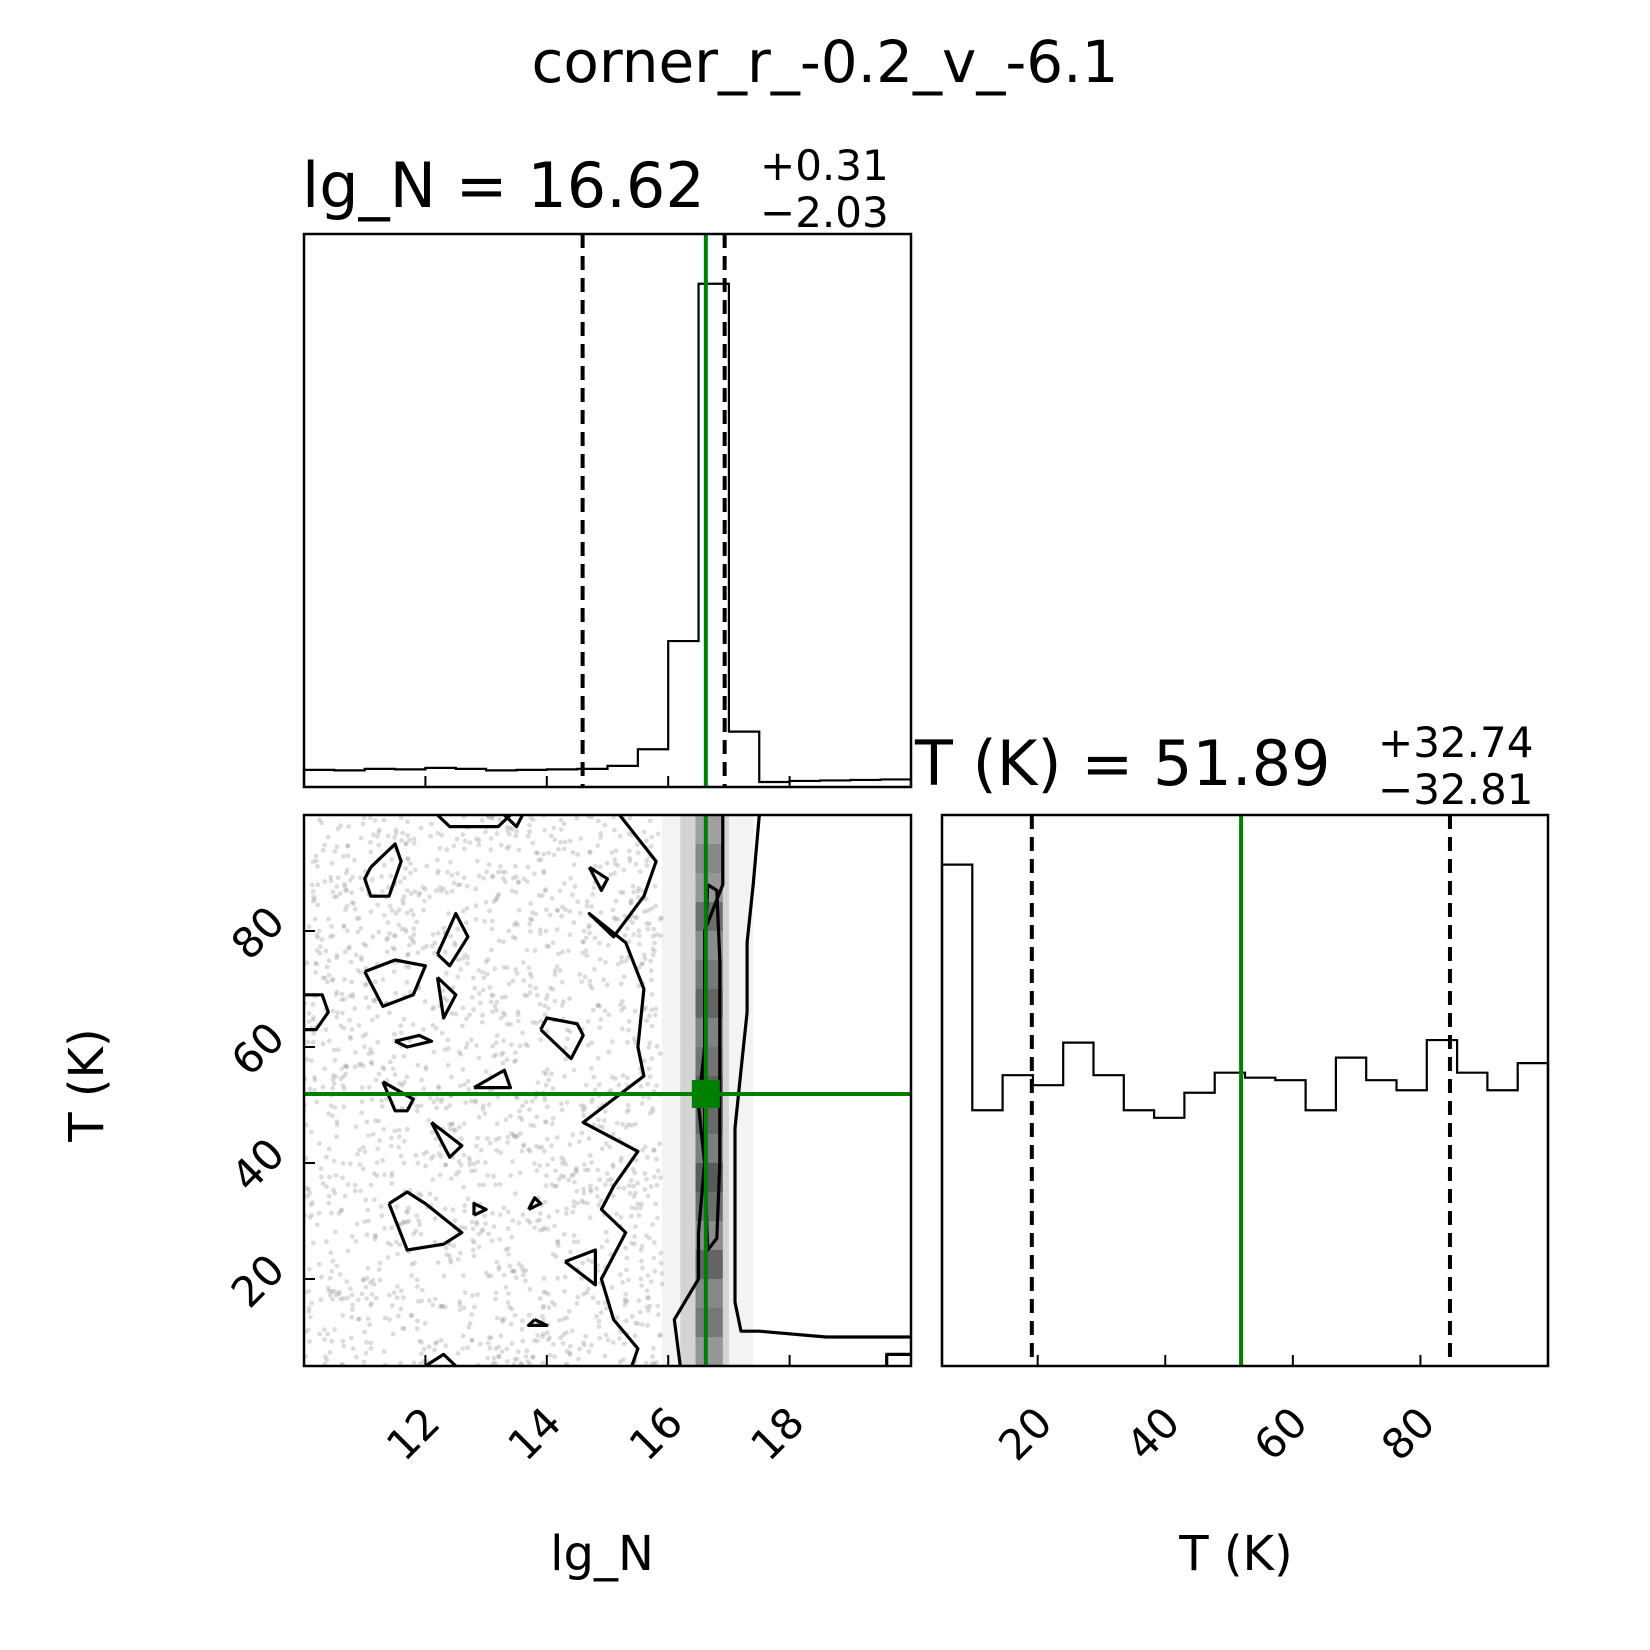 This screenshot has width=1650, height=1650. Describe the element at coordinates (1408, 1434) in the screenshot. I see `T-xtick-label: 80` at that location.